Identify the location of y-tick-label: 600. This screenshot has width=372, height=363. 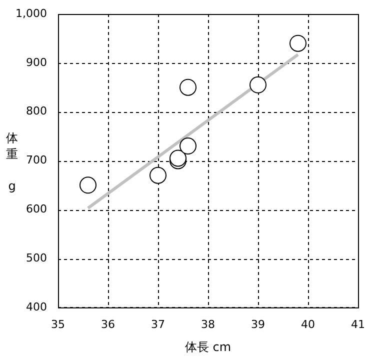
(36, 209).